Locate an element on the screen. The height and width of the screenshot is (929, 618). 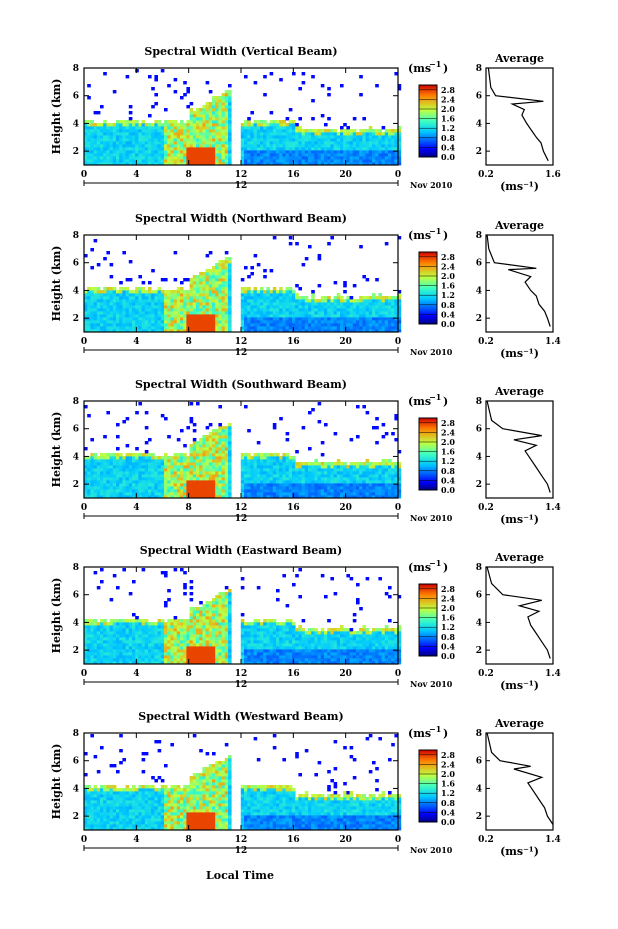
average-y-tick-label: 2 is located at coordinates (479, 651).